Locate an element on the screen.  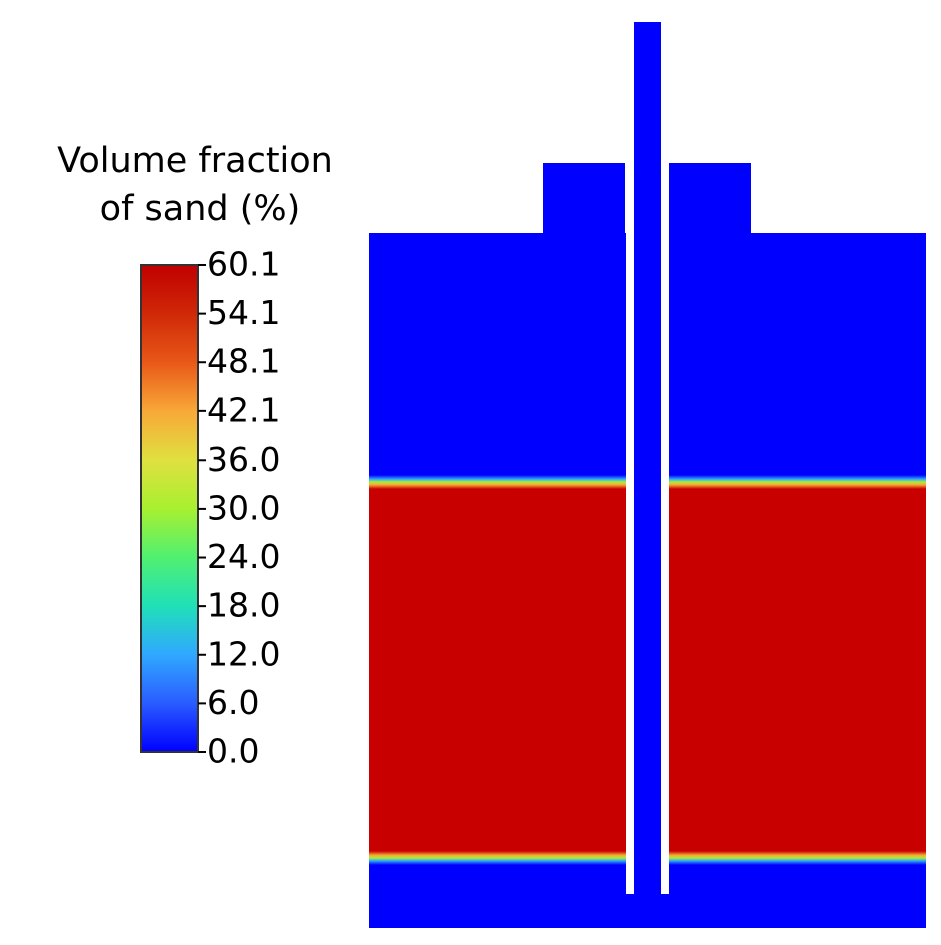
domain-top-right is located at coordinates (710, 199).